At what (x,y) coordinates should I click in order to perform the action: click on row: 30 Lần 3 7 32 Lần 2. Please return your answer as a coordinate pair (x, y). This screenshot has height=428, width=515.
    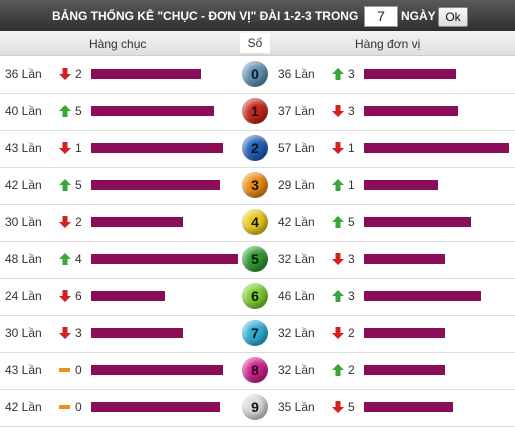
    Looking at the image, I should click on (257, 334).